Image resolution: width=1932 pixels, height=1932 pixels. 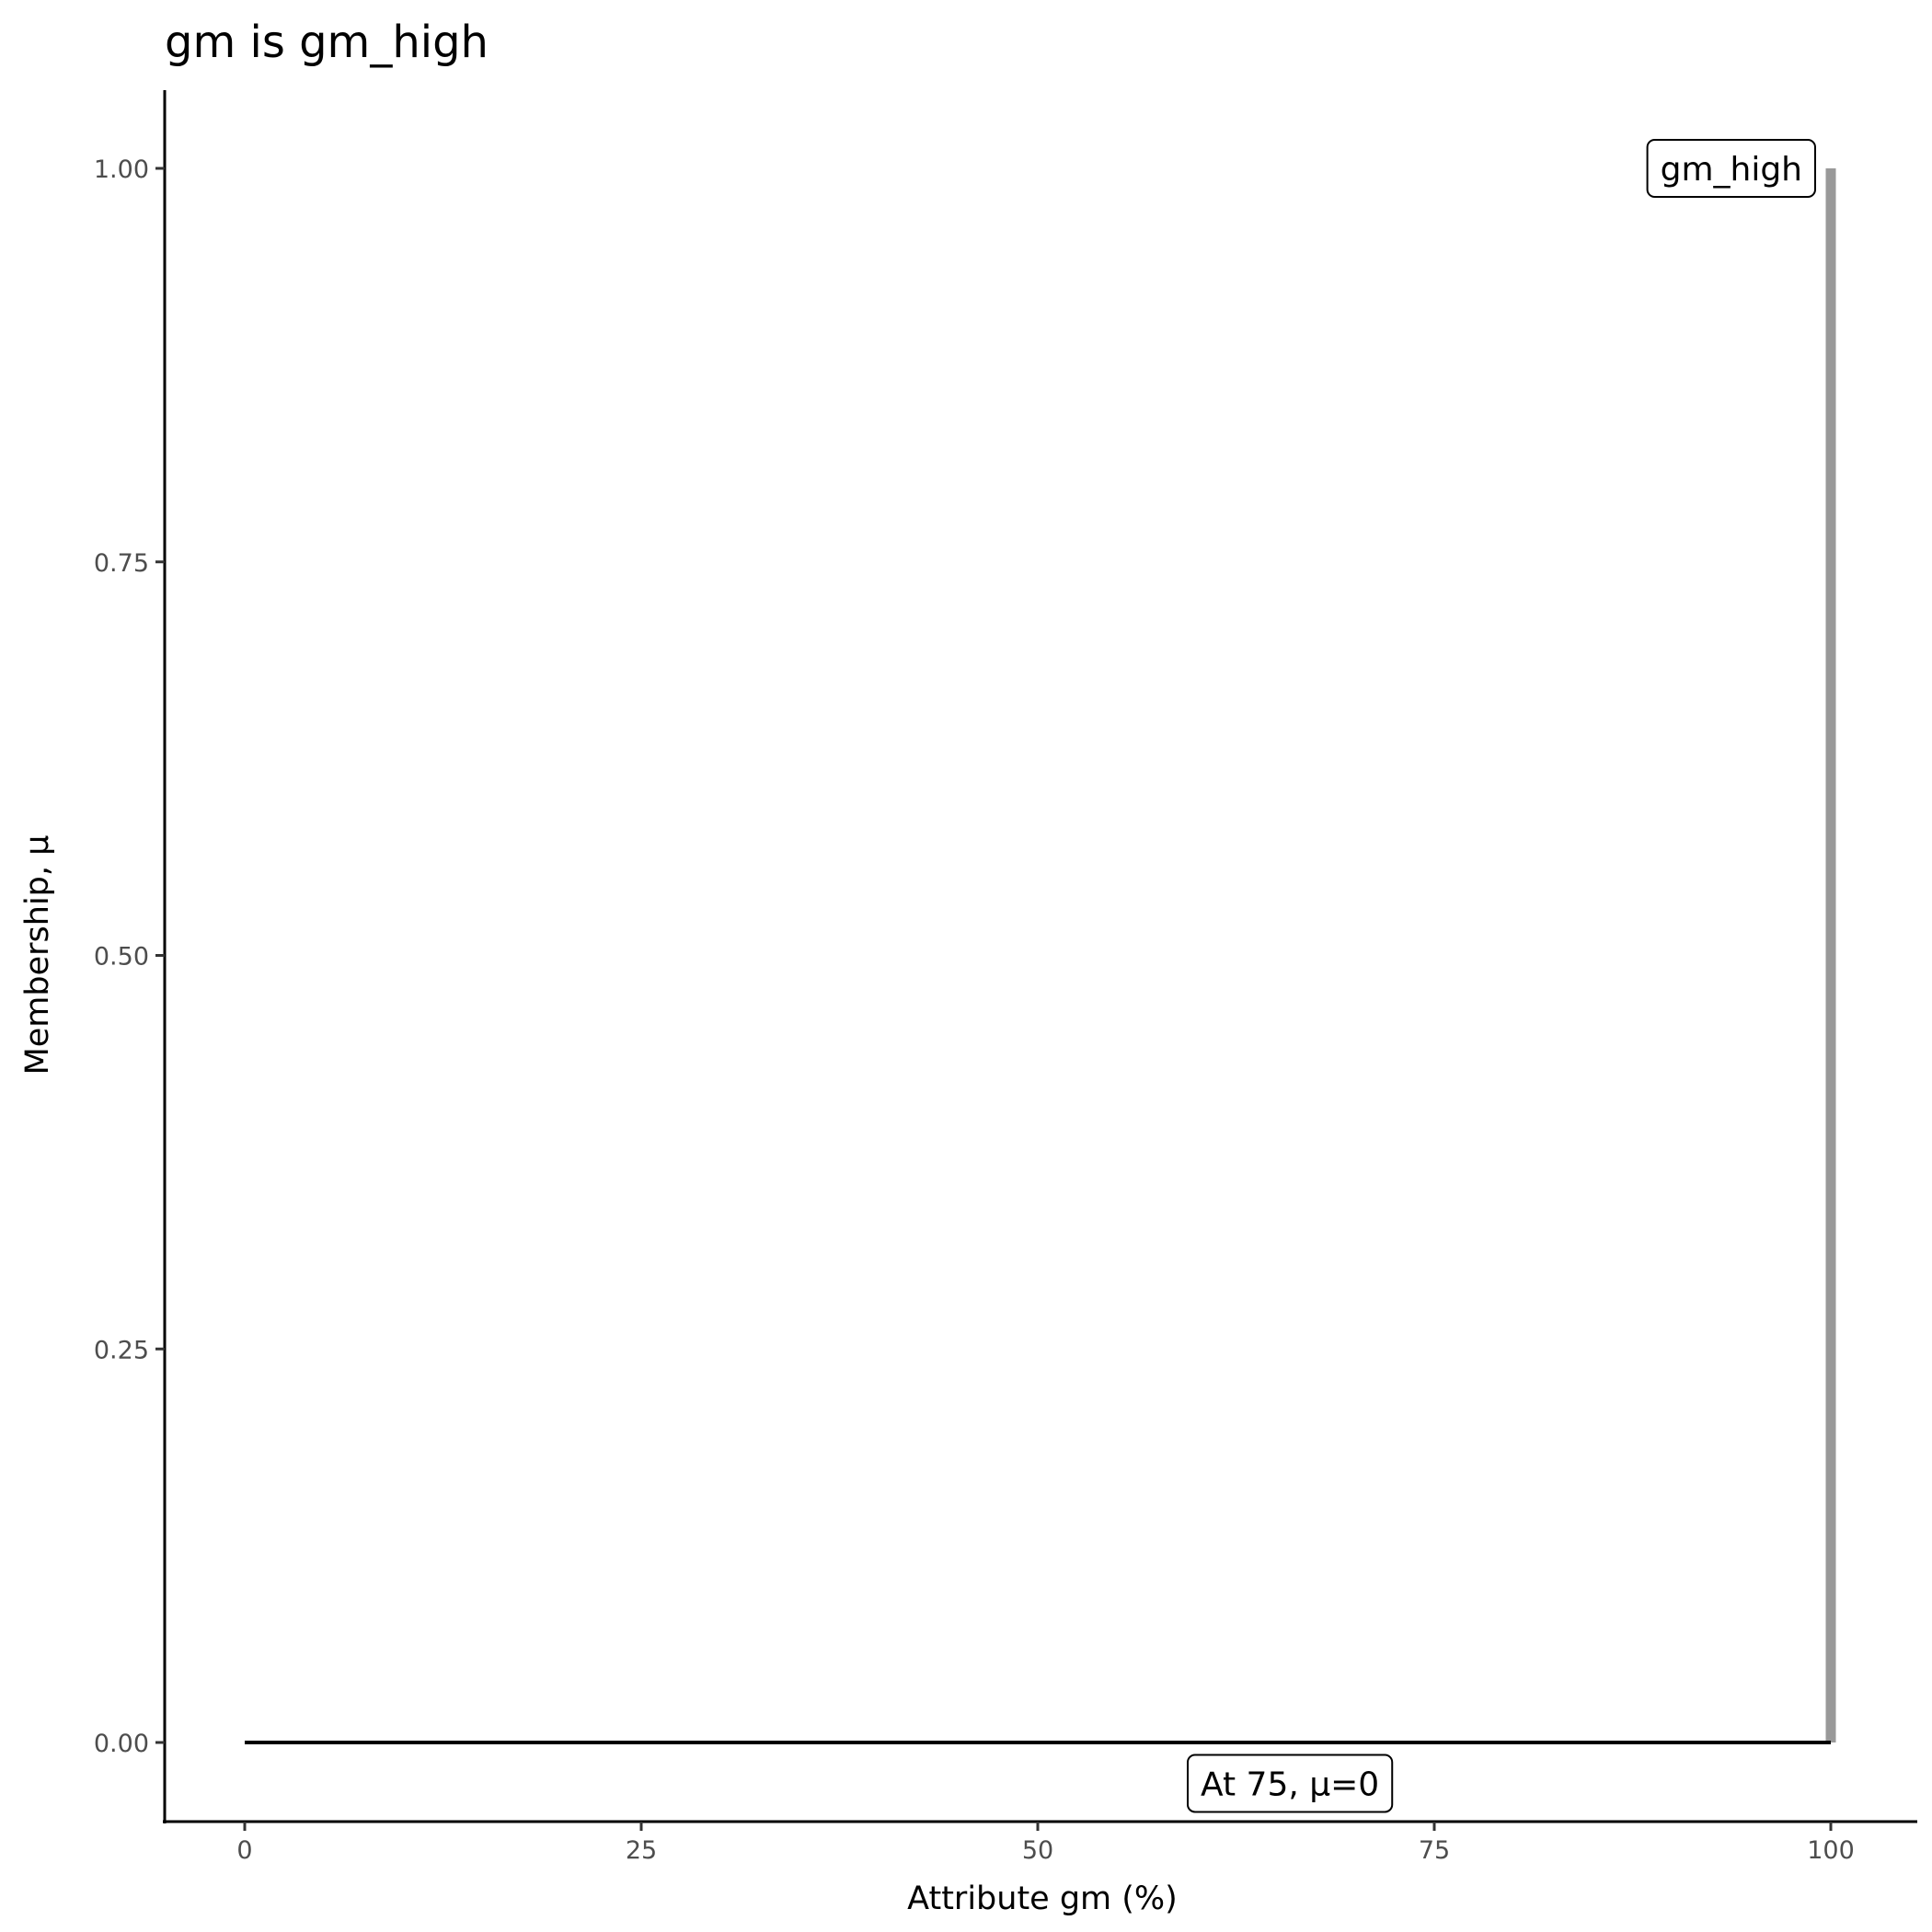 I want to click on annotation-label: At 75, μ=0, so click(x=1290, y=1783).